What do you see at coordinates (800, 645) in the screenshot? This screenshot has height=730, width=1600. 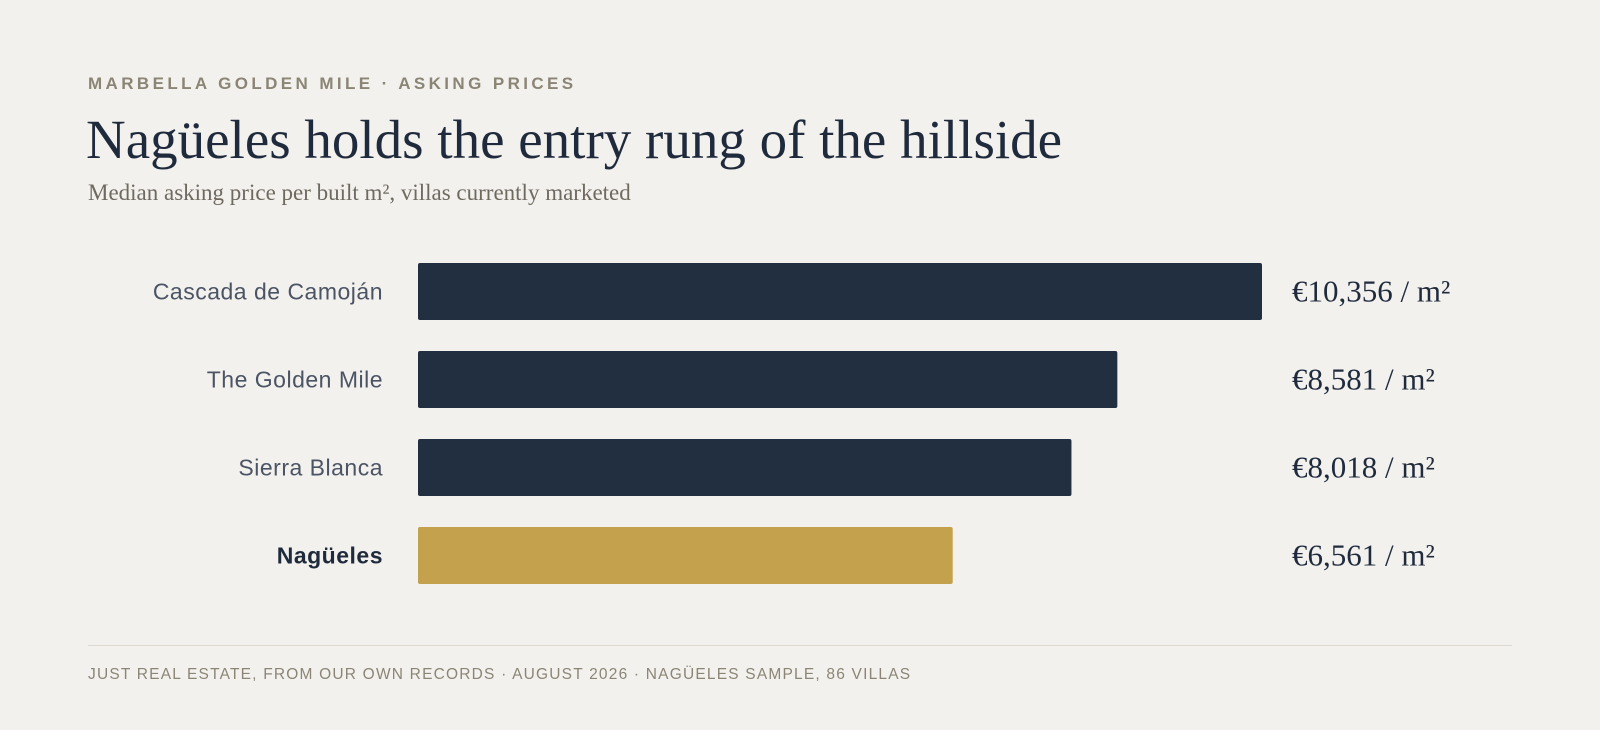 I see `footer-divider` at bounding box center [800, 645].